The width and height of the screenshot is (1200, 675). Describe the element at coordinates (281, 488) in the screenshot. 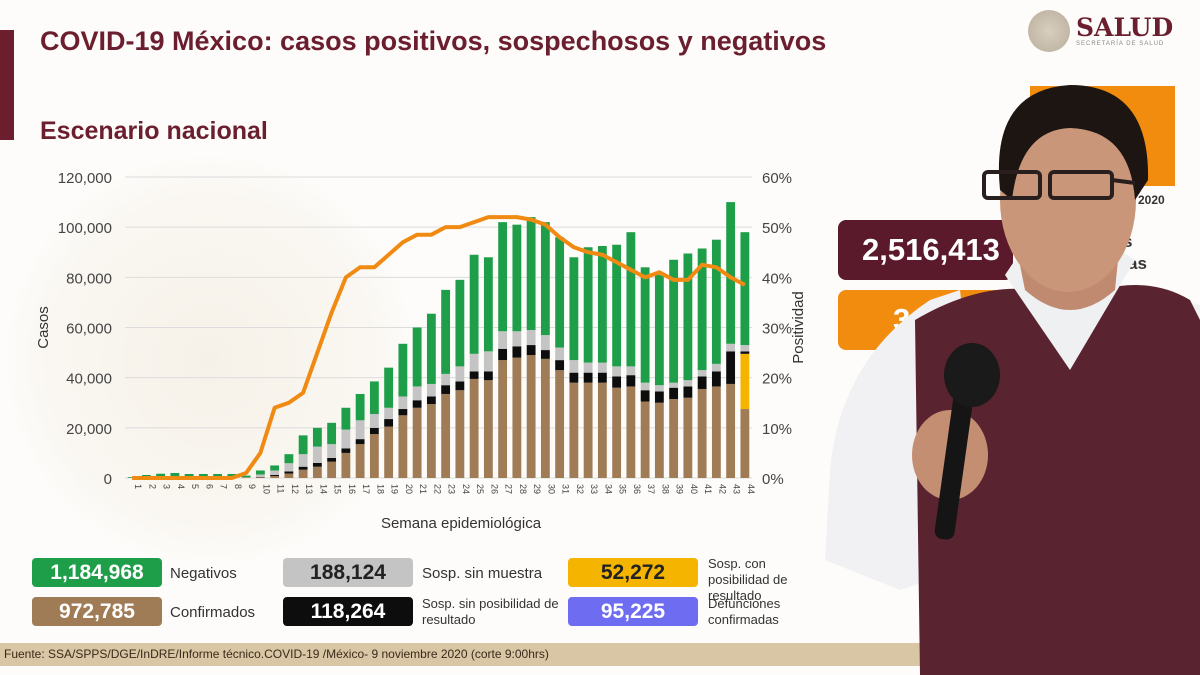

I see `x-tick-label: 11` at that location.